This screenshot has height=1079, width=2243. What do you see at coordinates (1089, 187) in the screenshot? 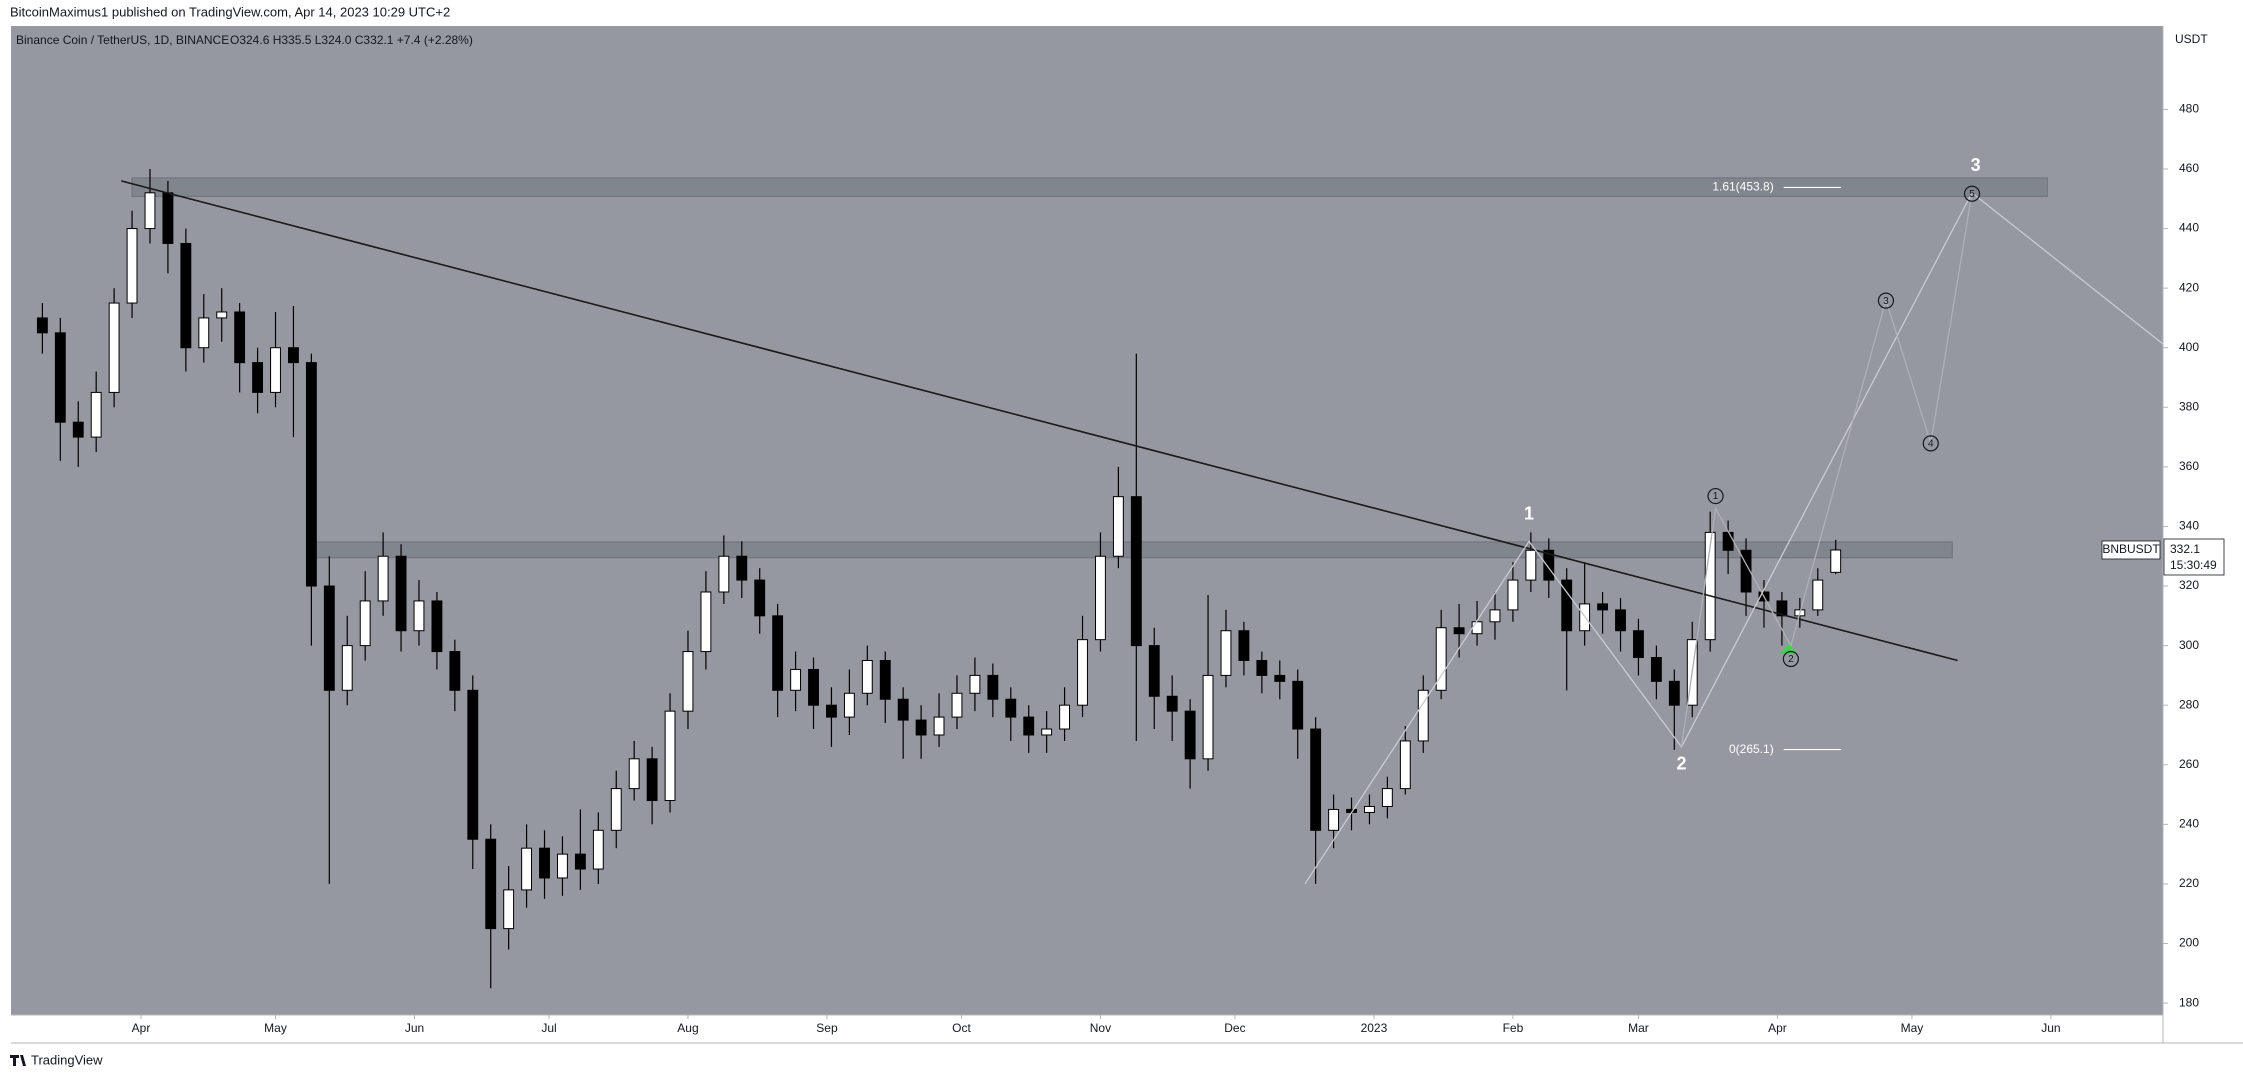
I see `price-zone` at bounding box center [1089, 187].